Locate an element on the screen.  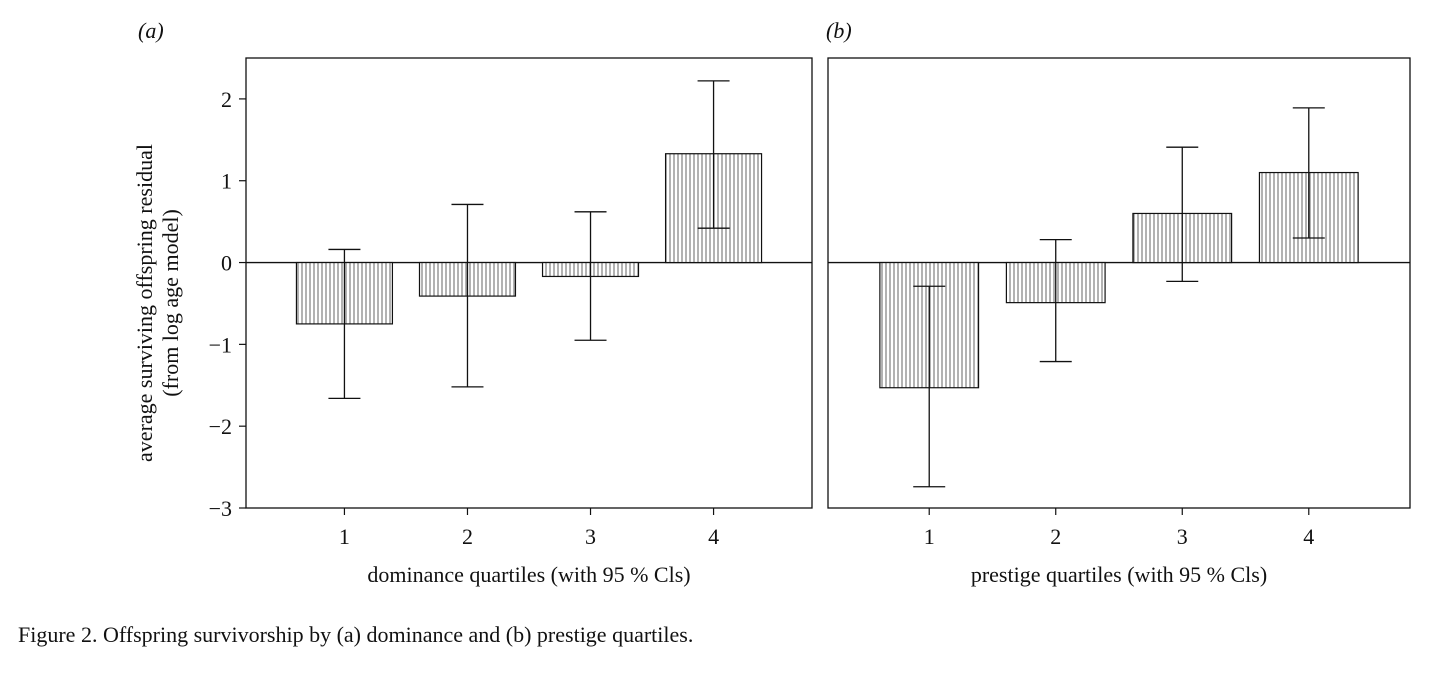
panel-label: (a) is located at coordinates (151, 30).